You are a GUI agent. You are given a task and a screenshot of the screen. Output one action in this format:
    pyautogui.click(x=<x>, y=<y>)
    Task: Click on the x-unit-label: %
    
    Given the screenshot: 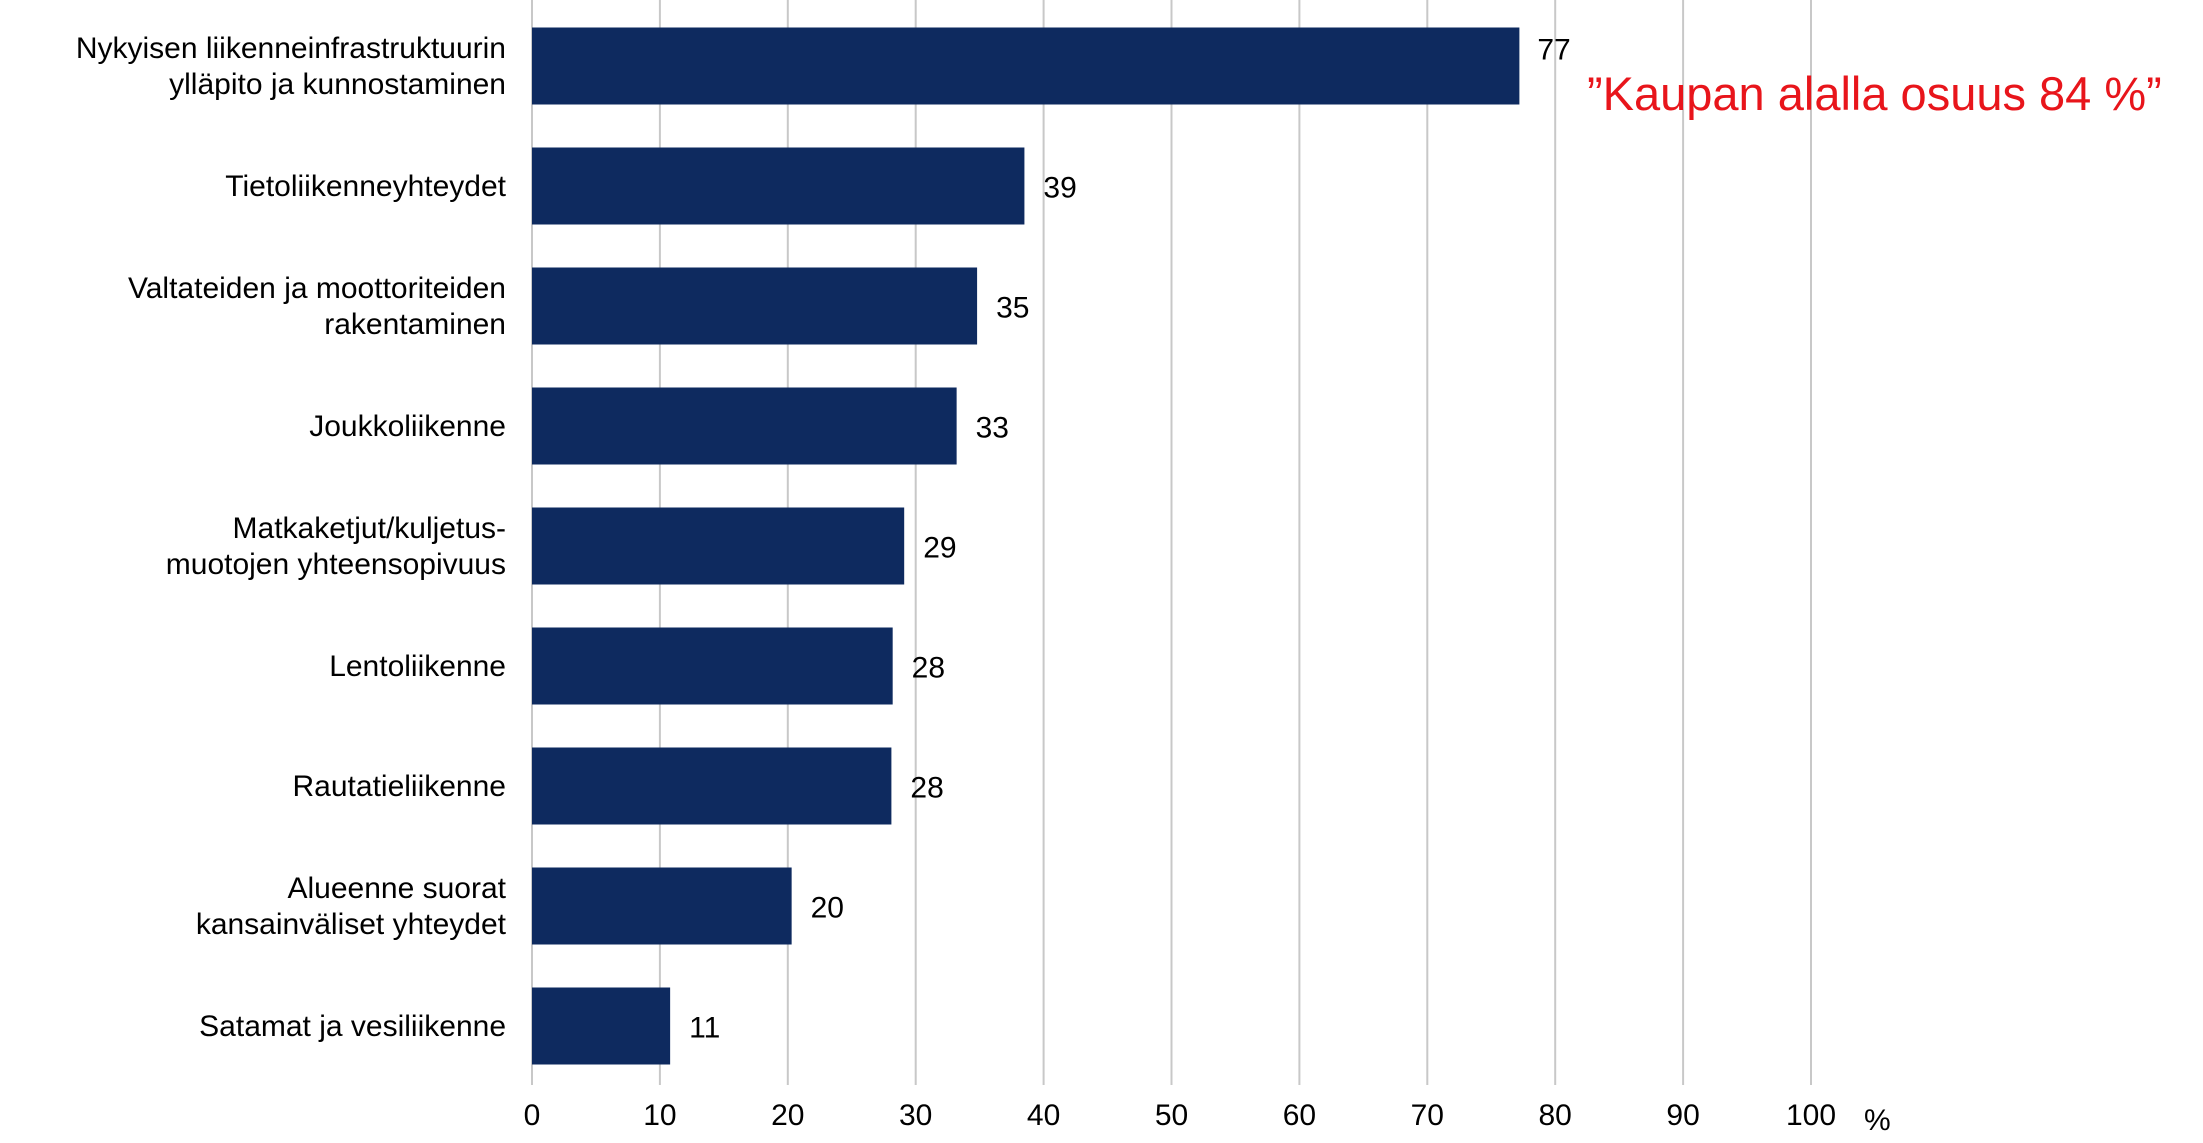 What is the action you would take?
    pyautogui.click(x=1877, y=1120)
    